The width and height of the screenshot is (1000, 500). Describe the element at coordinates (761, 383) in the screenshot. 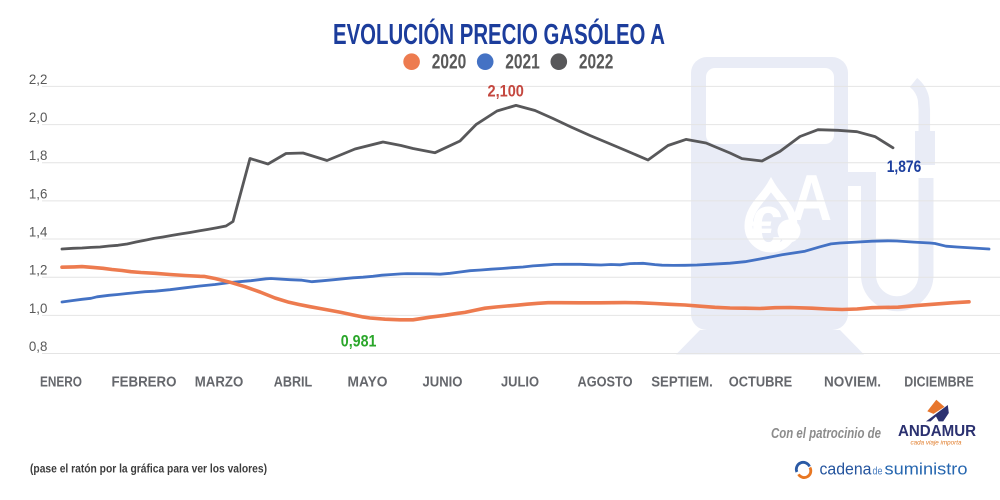

I see `svg-text: OCTUBRE` at that location.